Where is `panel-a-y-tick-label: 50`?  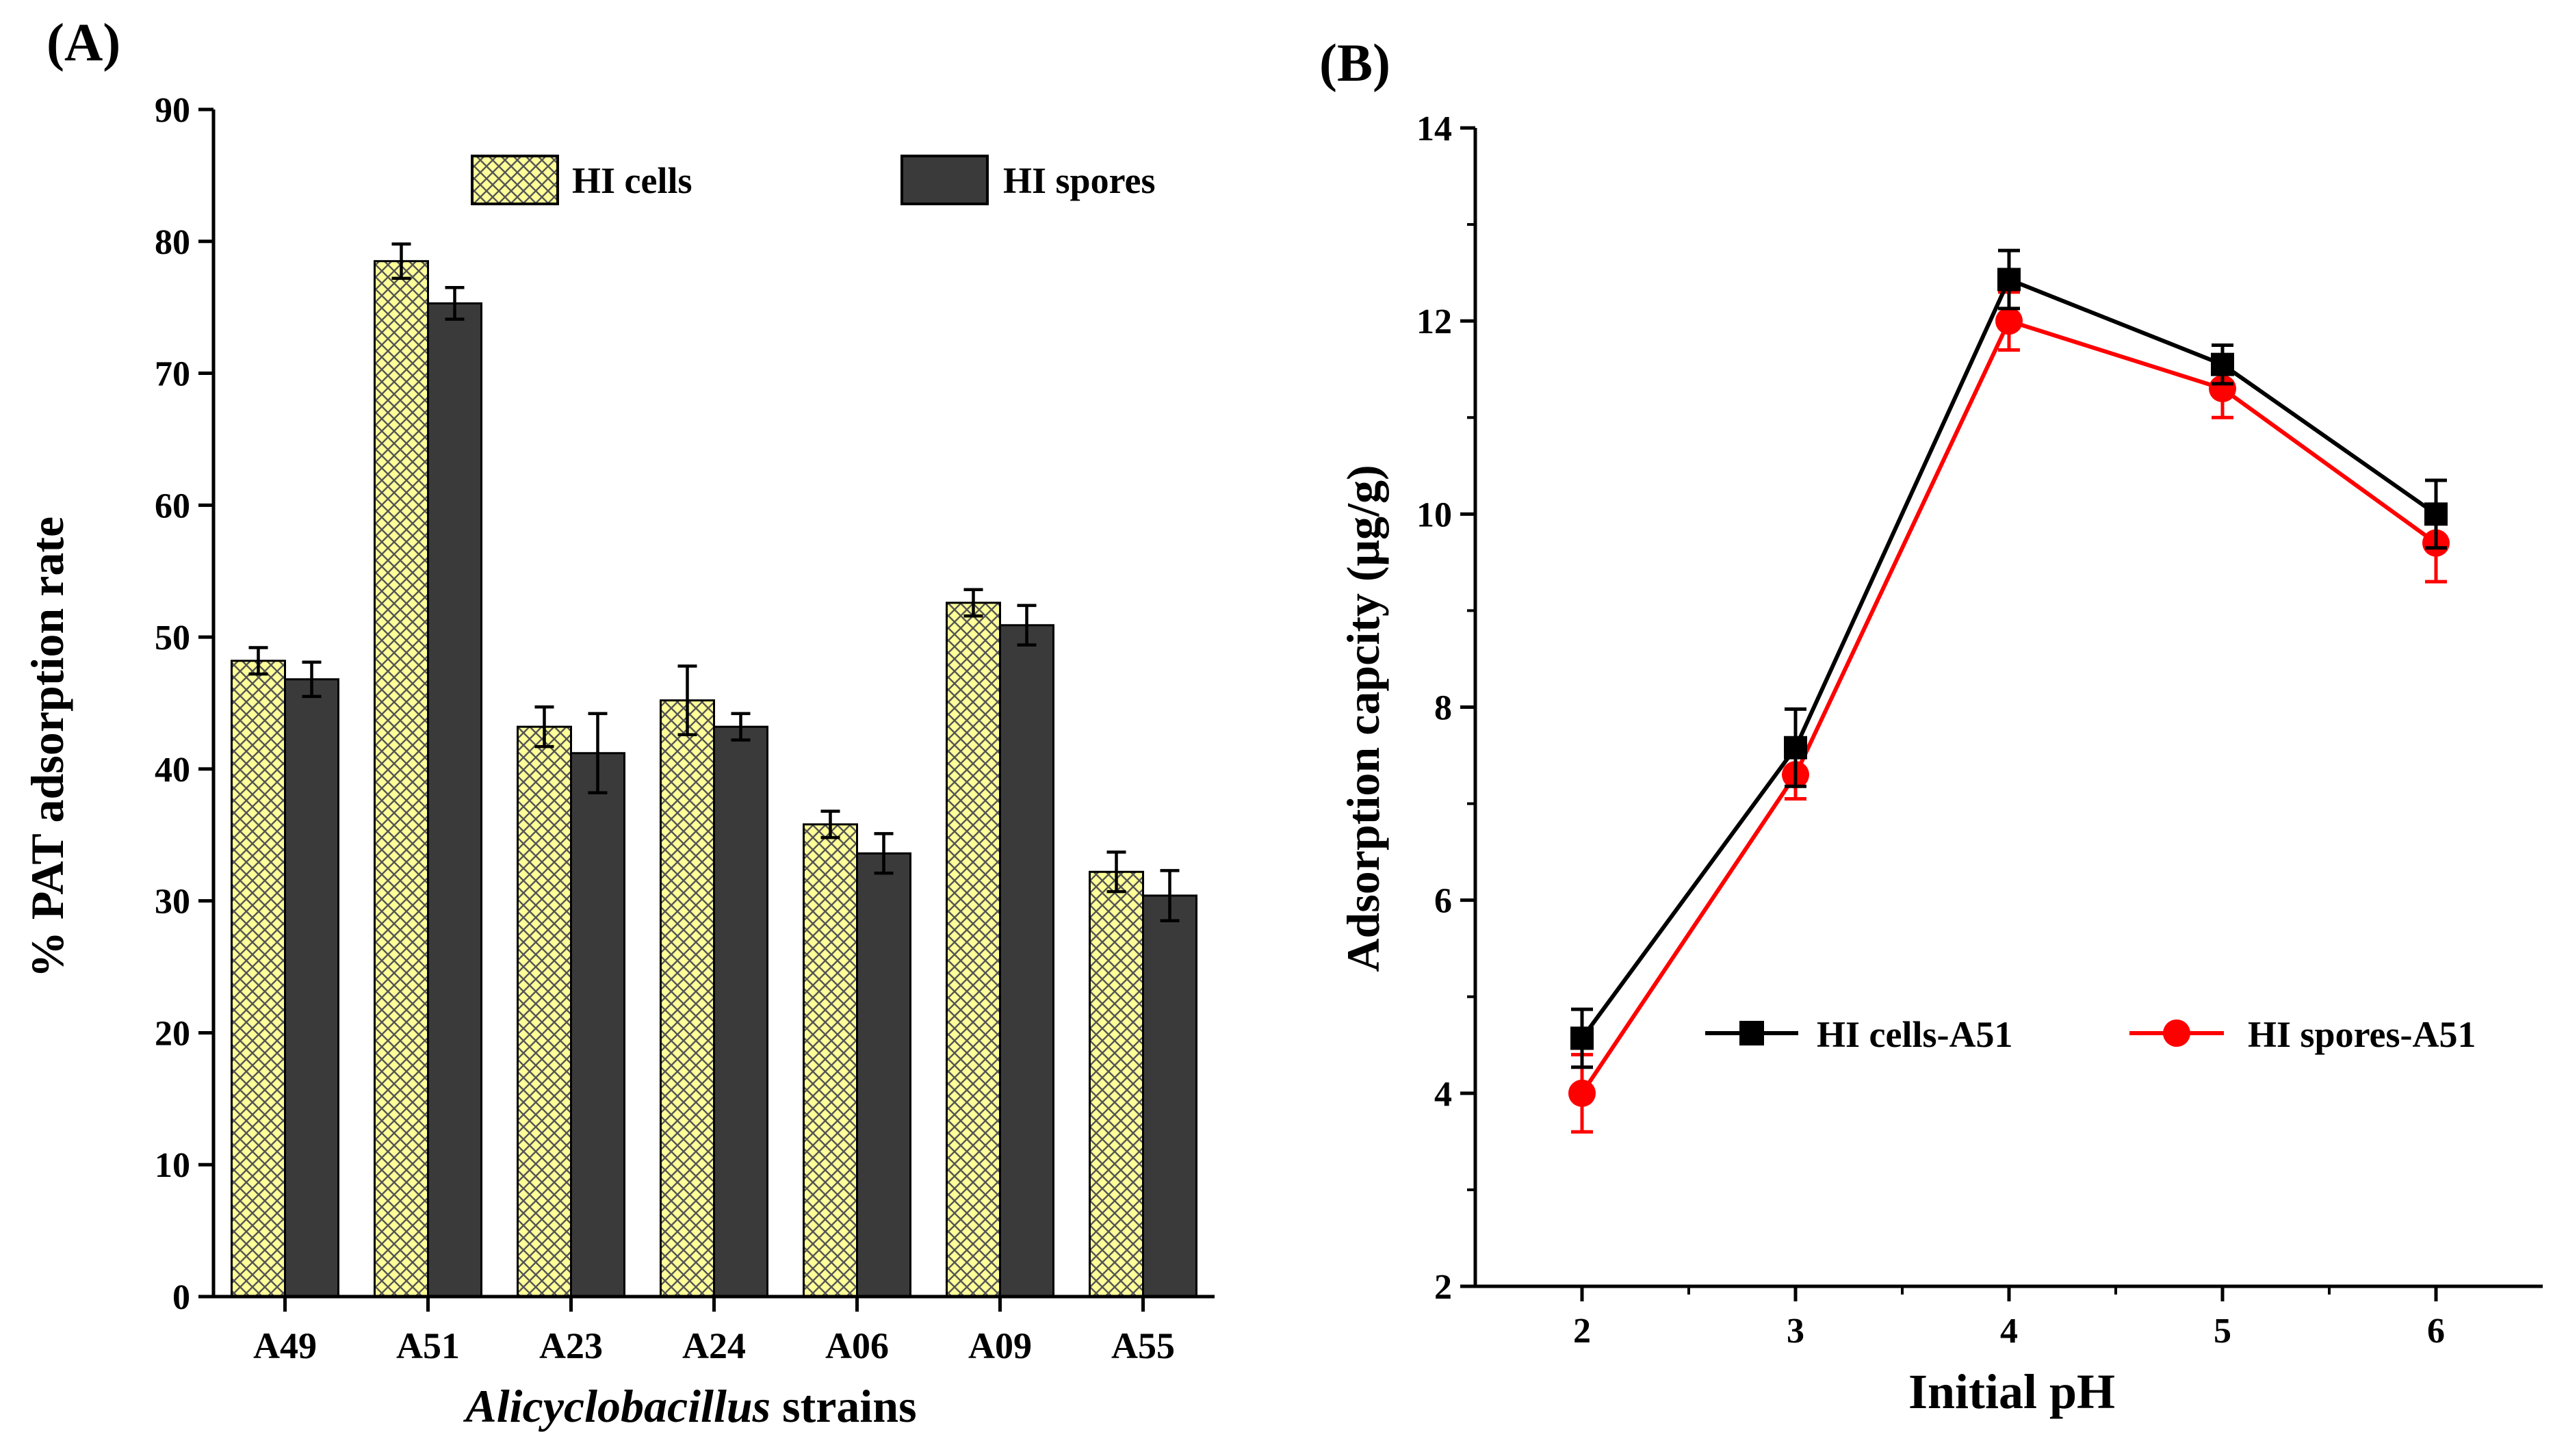
panel-a-y-tick-label: 50 is located at coordinates (172, 638).